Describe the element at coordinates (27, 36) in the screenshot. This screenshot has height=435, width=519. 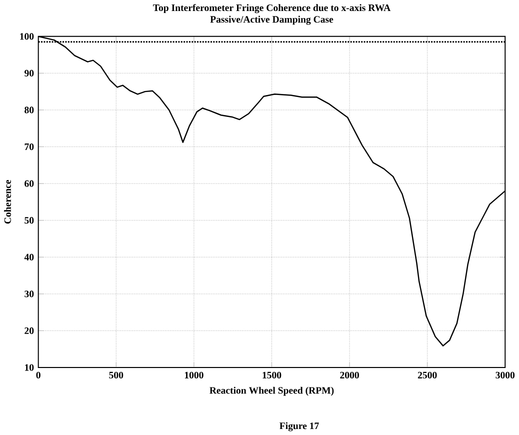
I see `y-tick-label: 100` at that location.